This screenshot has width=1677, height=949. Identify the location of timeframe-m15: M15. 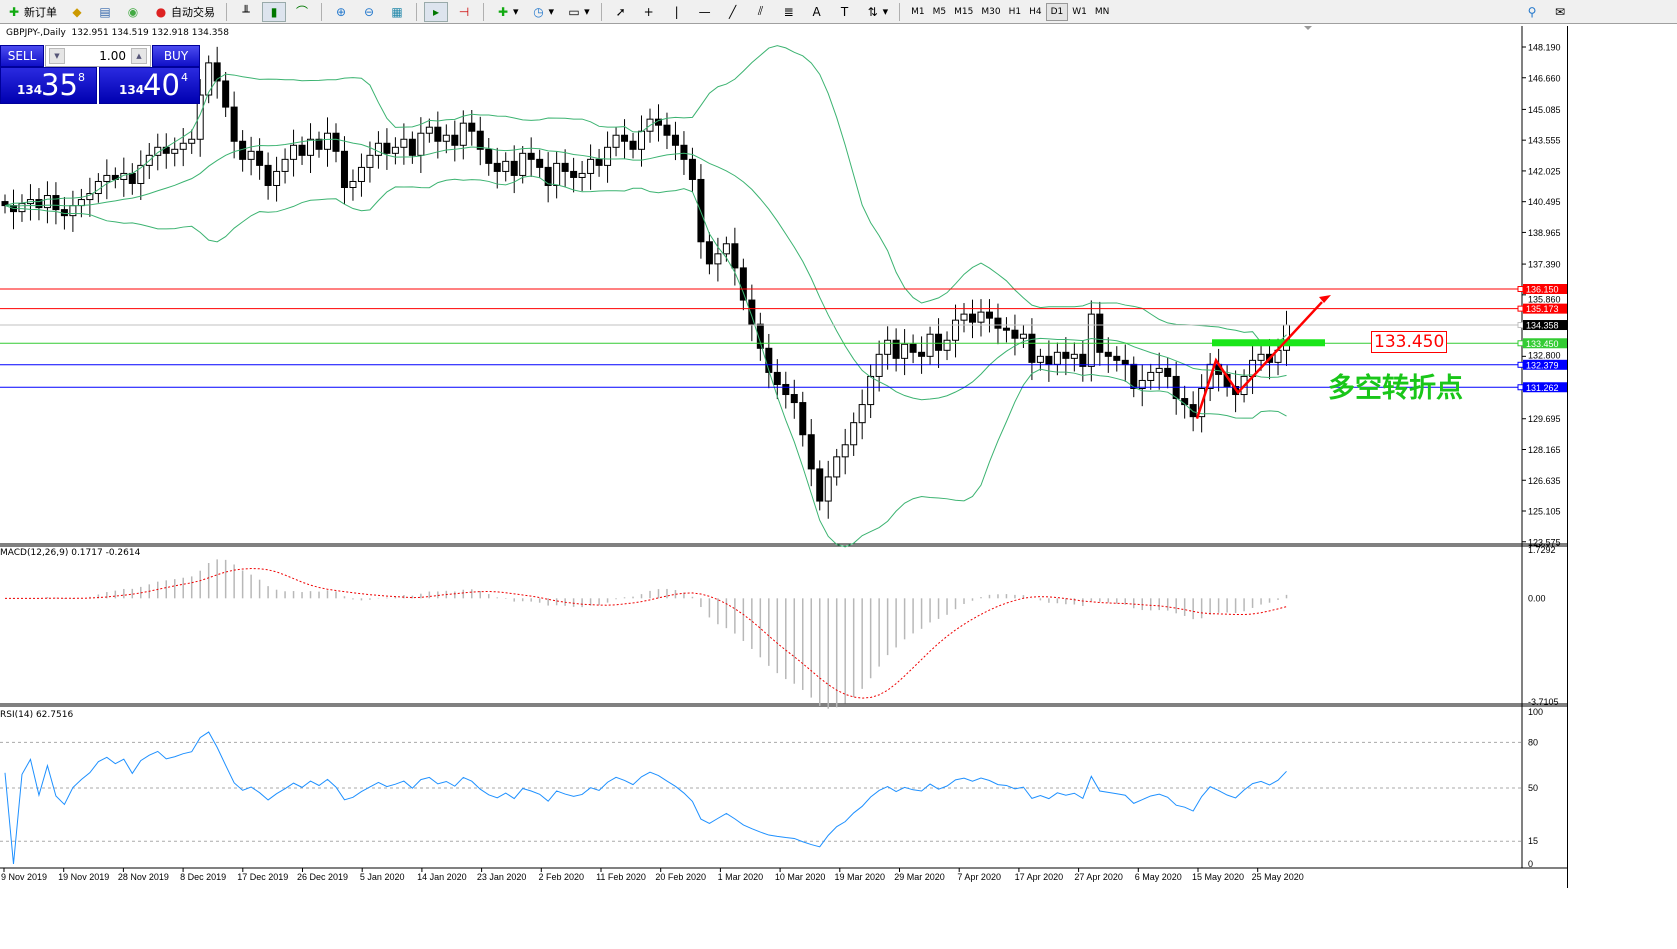
(964, 11).